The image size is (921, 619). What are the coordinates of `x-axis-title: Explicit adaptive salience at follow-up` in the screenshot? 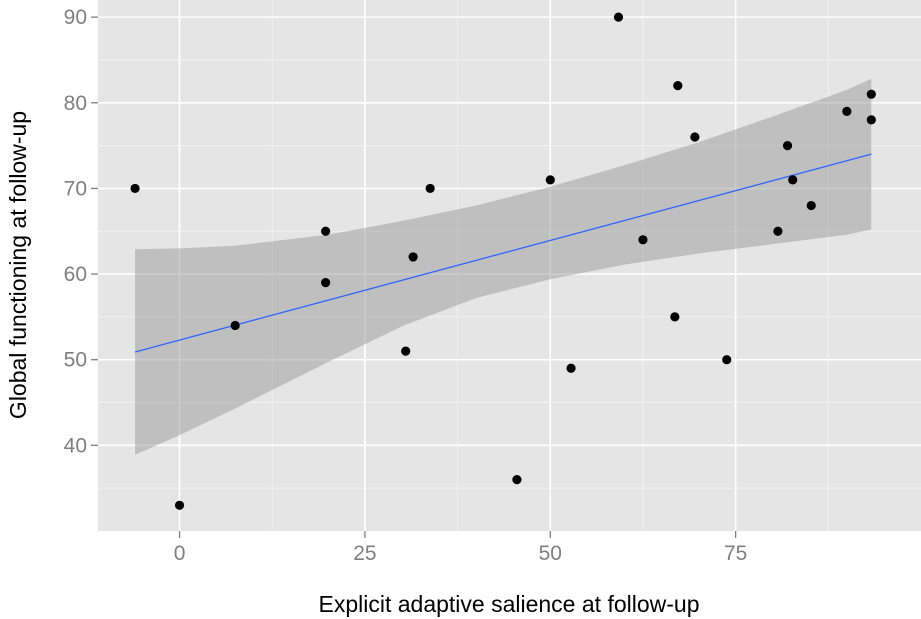 It's located at (509, 604).